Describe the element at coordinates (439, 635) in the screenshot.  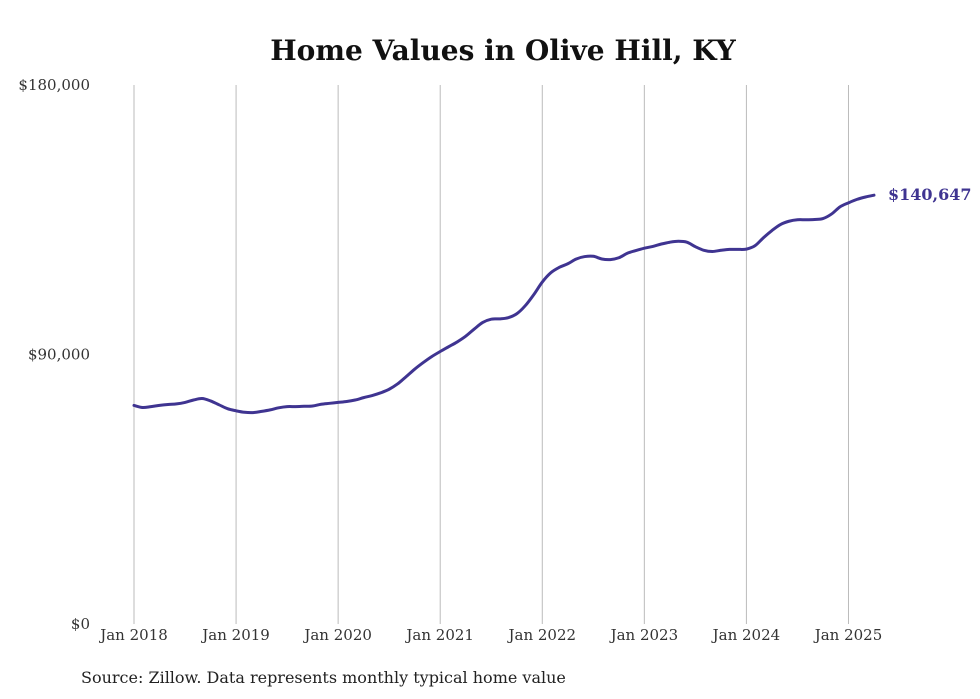
I see `x-tick-label: Jan 2021` at that location.